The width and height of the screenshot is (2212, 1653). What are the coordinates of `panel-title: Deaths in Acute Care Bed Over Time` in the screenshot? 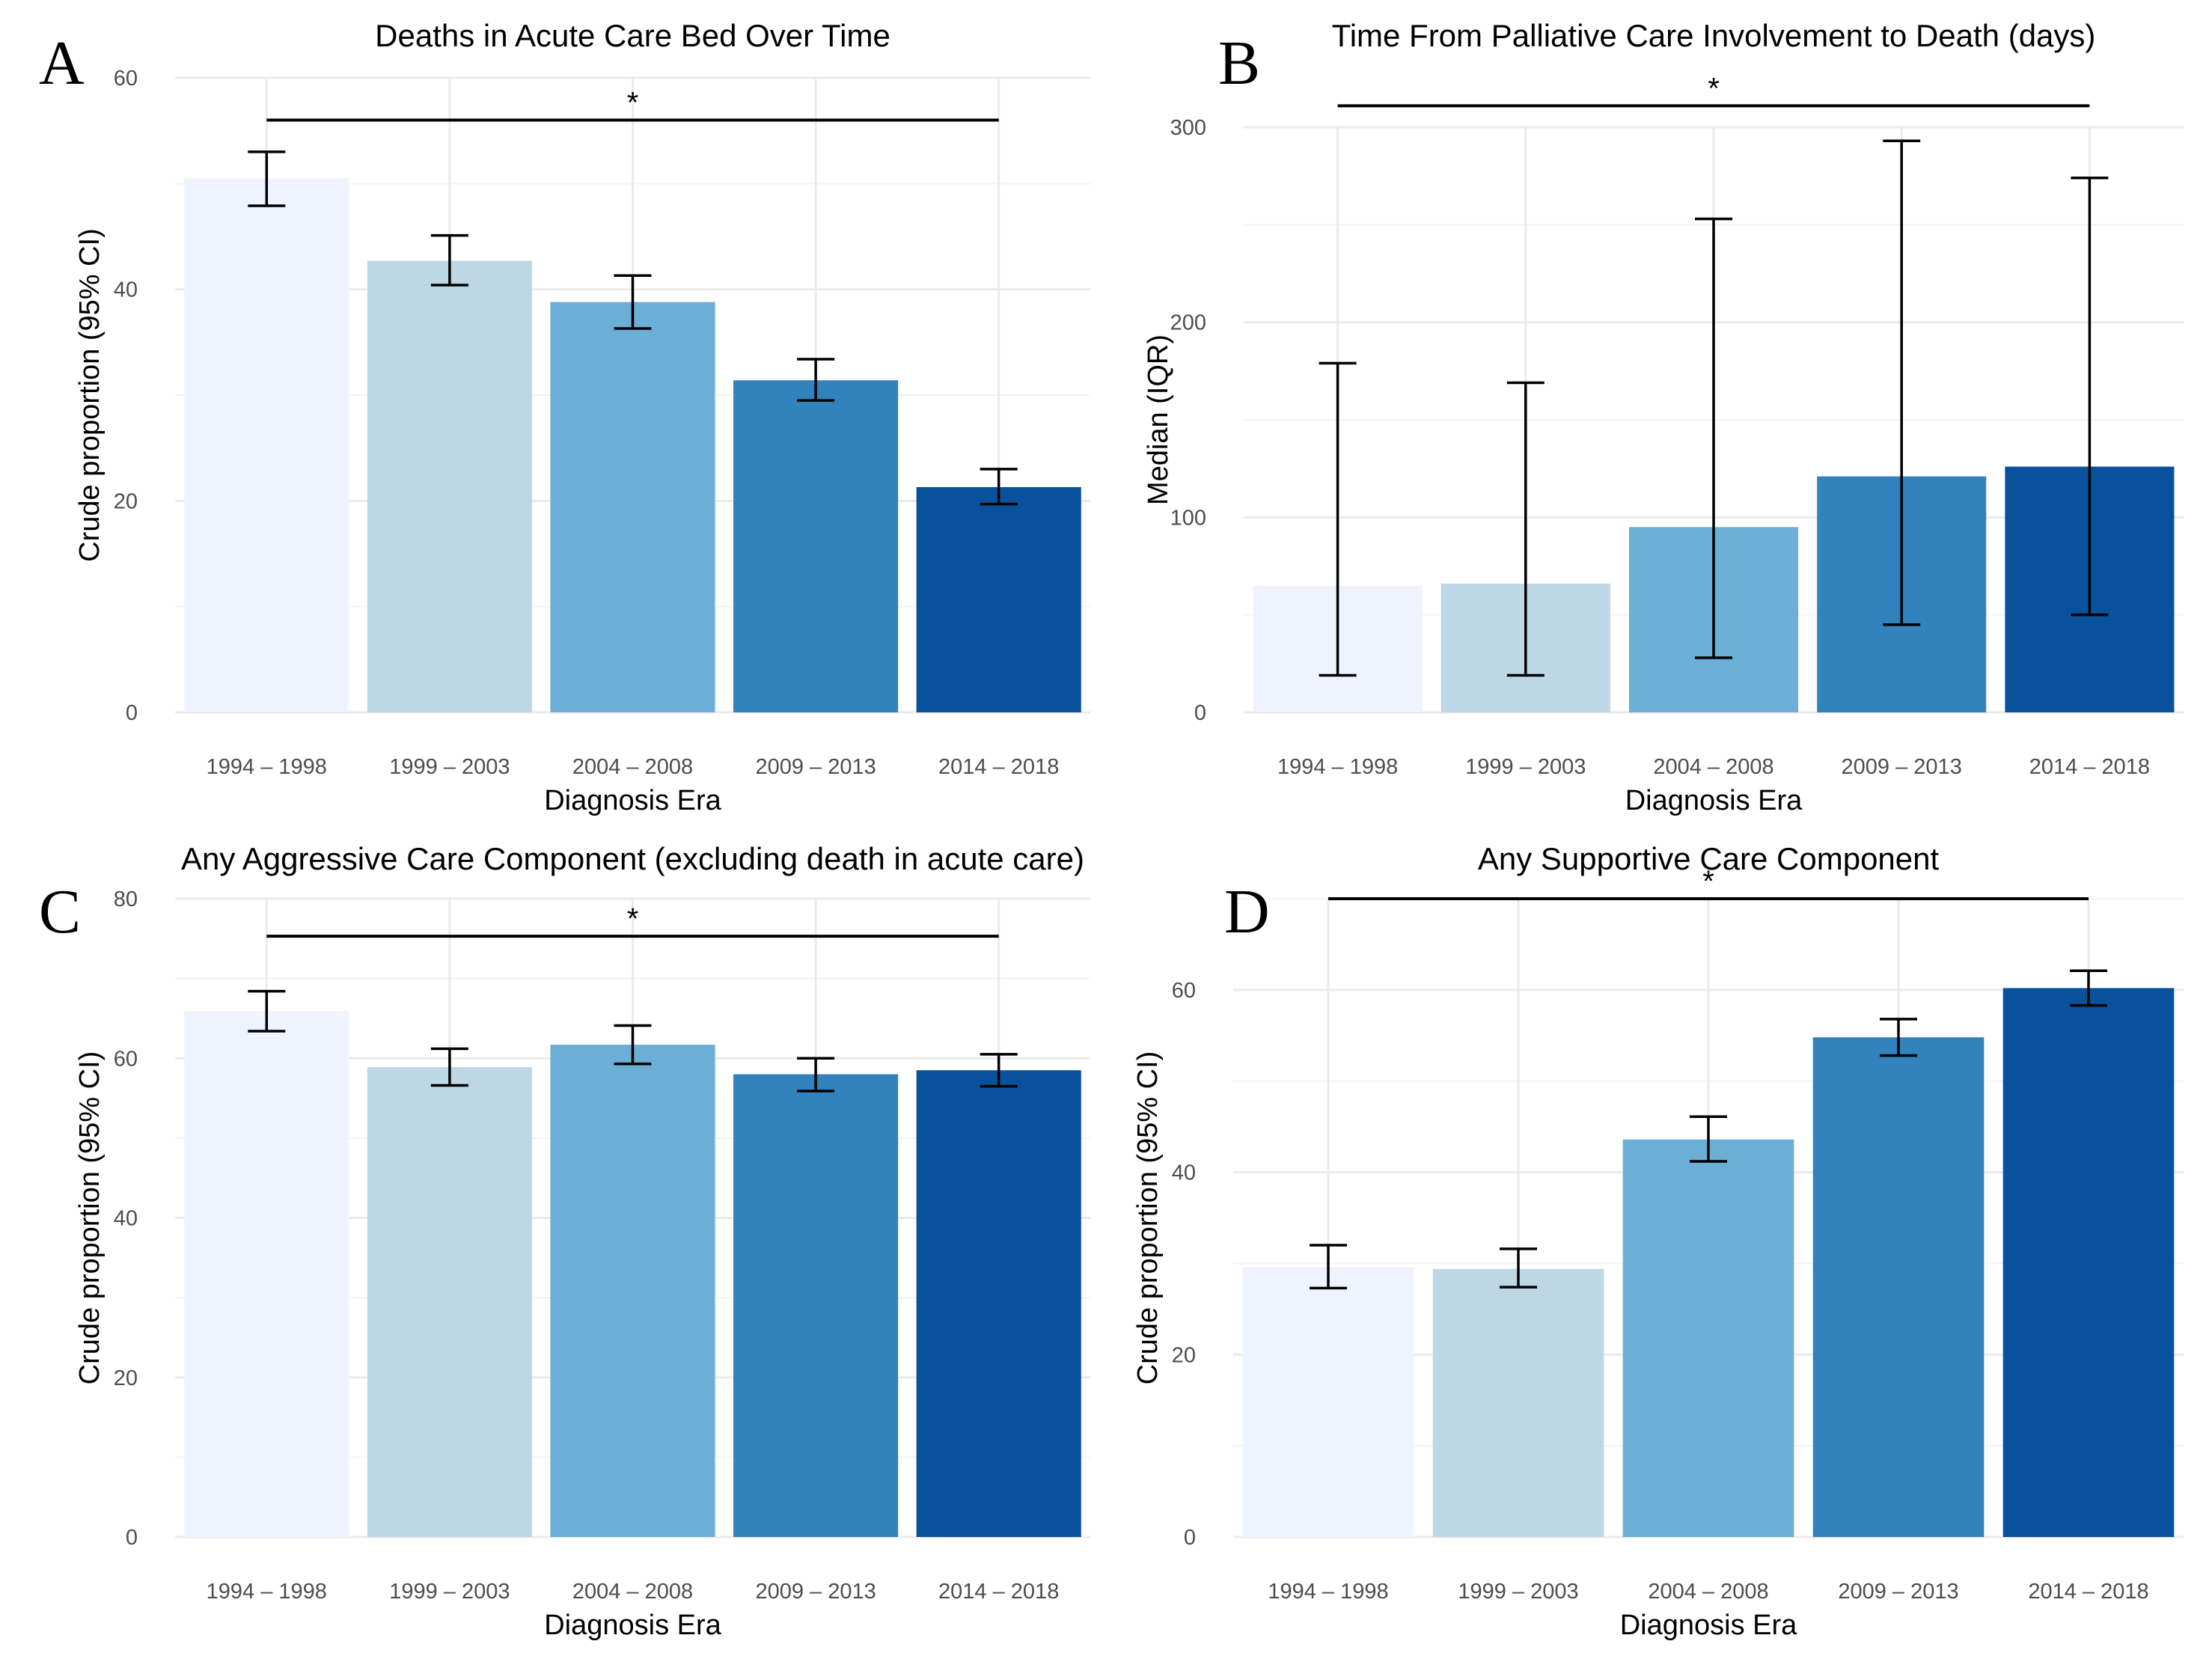 It's located at (632, 35).